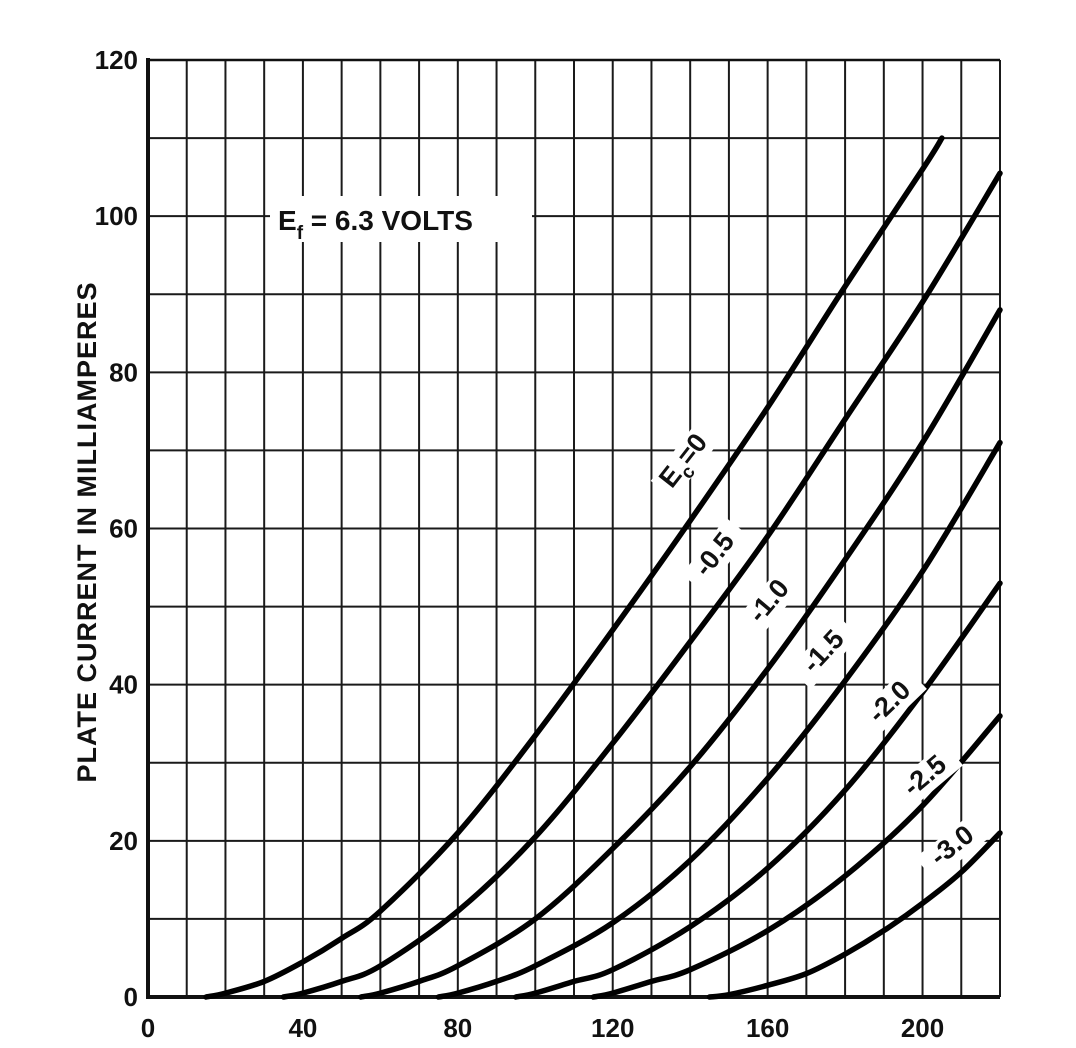 The height and width of the screenshot is (1048, 1076). What do you see at coordinates (300, 233) in the screenshot?
I see `annotation-sub: f` at bounding box center [300, 233].